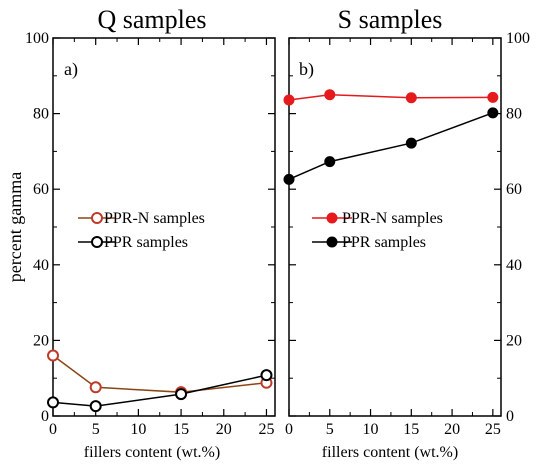  What do you see at coordinates (15, 227) in the screenshot?
I see `y-axis-label: percent gamma` at bounding box center [15, 227].